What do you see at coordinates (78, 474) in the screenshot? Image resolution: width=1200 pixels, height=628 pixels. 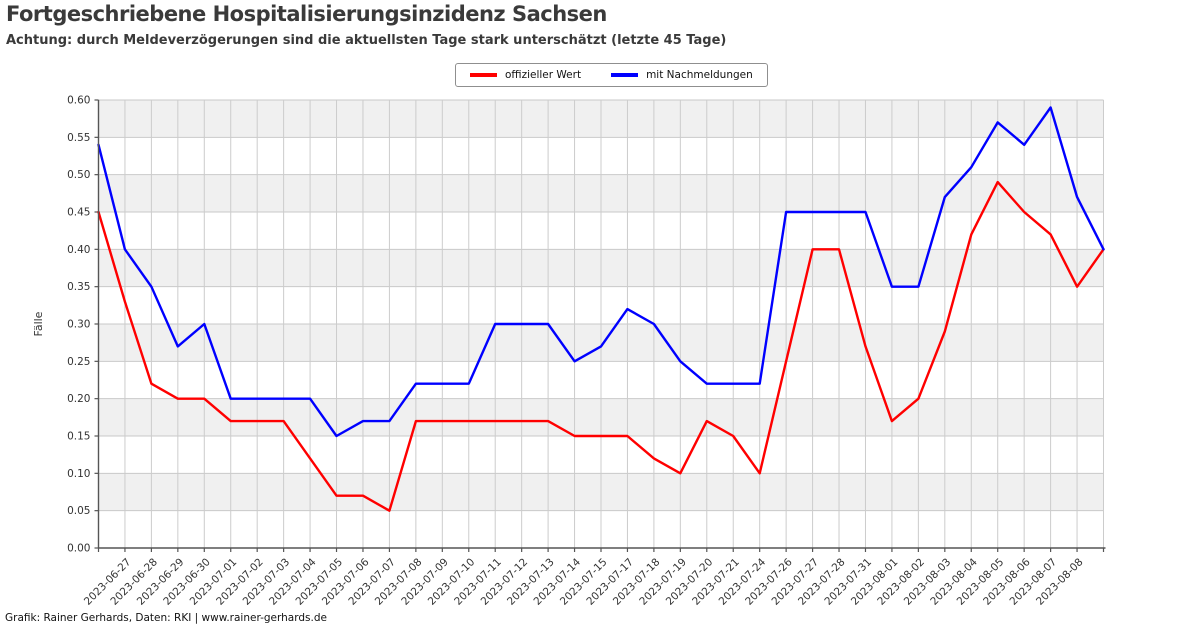 I see `y-tick-label: 0.10` at bounding box center [78, 474].